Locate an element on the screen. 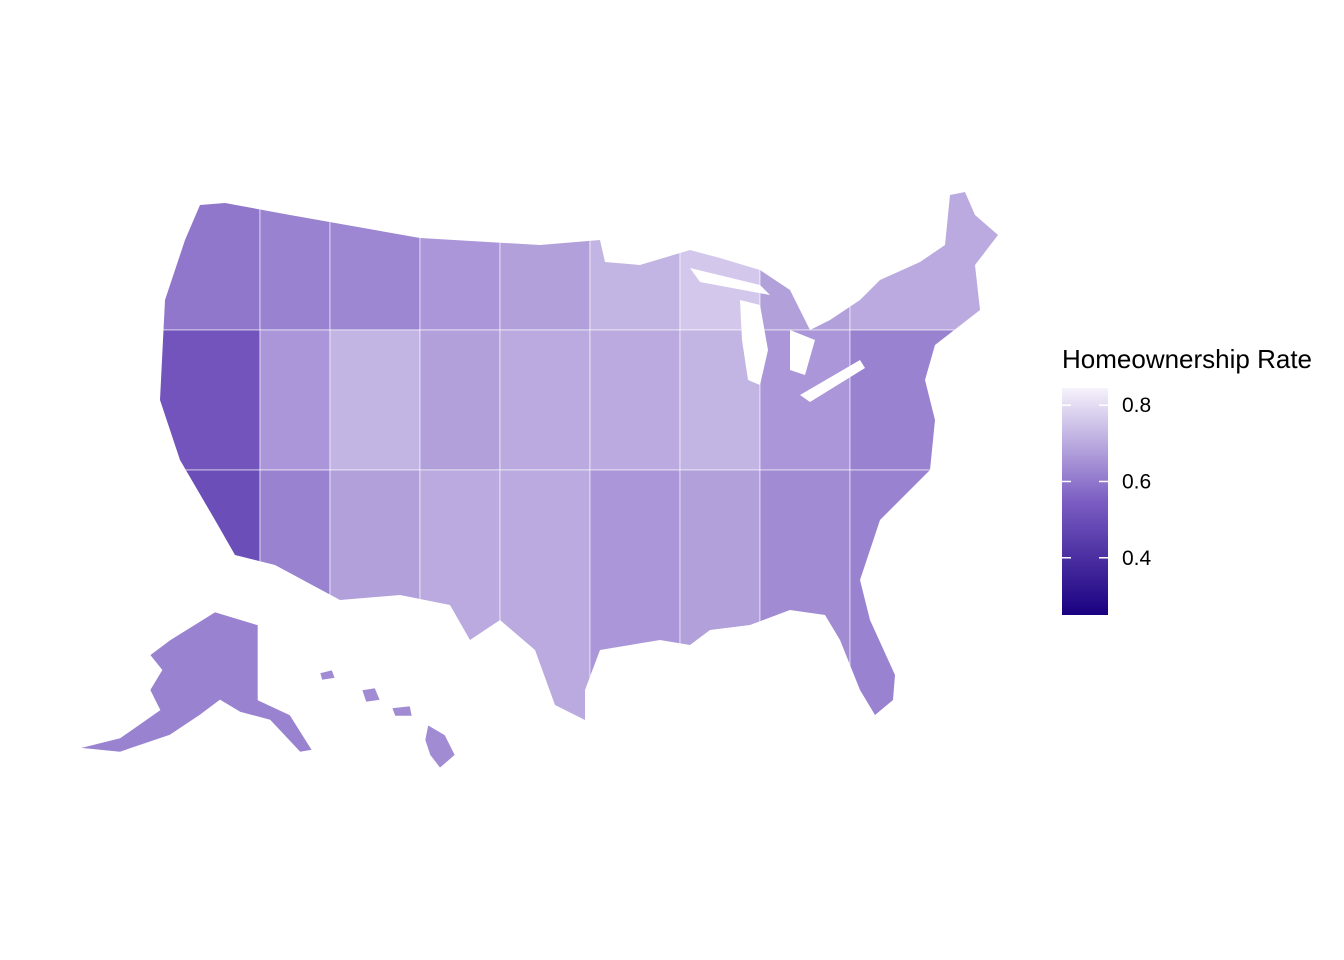 The width and height of the screenshot is (1344, 960). legend-title: Homeownership Rate is located at coordinates (1187, 359).